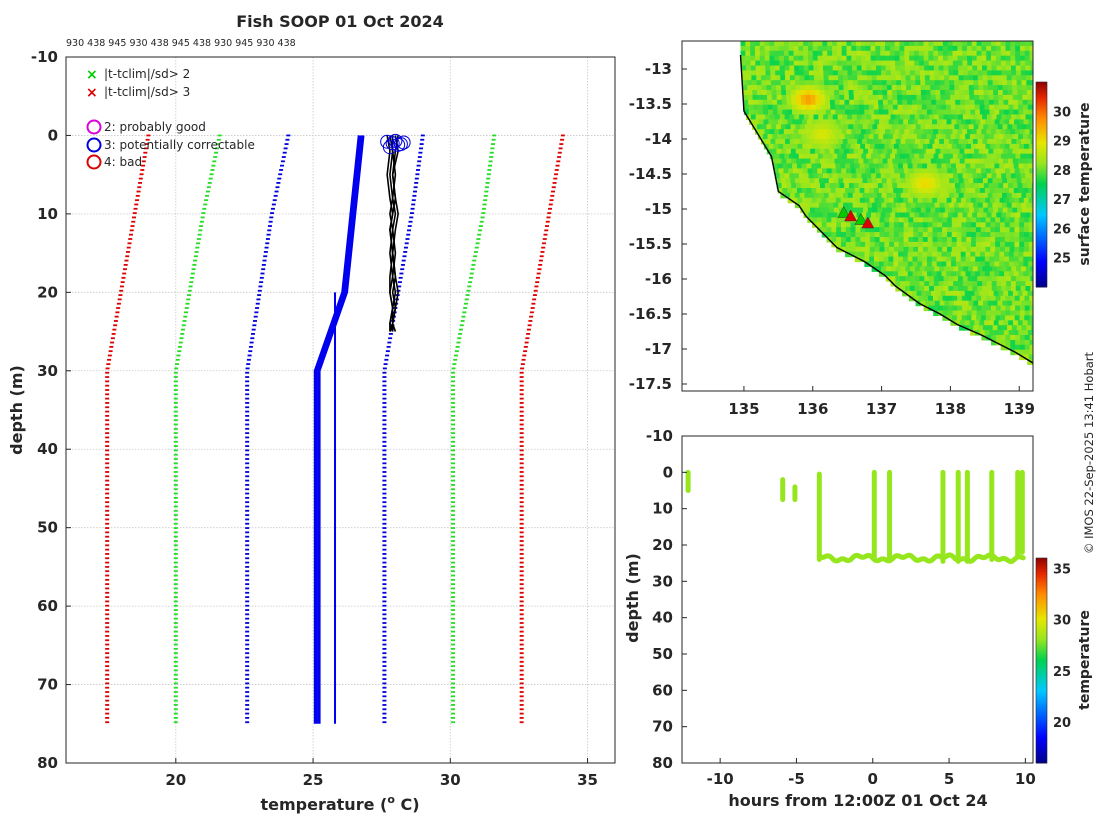  I want to click on profile-xlabel-sup: o, so click(391, 799).